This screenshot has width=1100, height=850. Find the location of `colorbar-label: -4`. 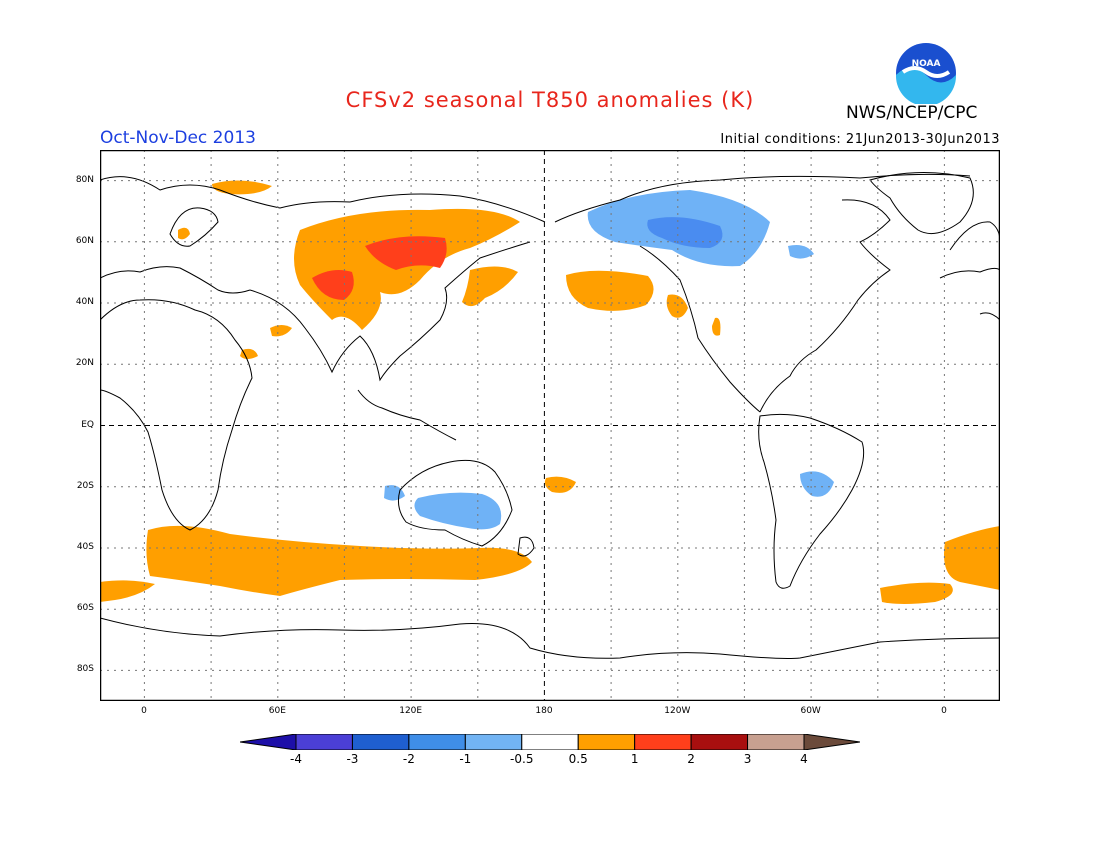

colorbar-label: -4 is located at coordinates (296, 759).